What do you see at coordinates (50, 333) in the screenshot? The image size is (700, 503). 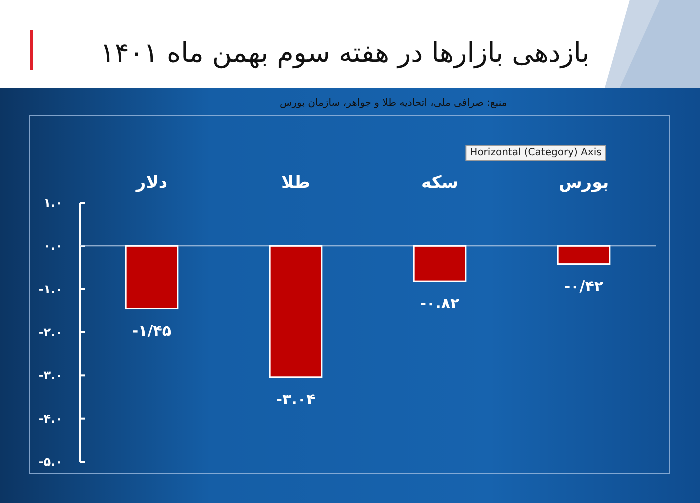 I see `y-tick-label: -۲.۰` at bounding box center [50, 333].